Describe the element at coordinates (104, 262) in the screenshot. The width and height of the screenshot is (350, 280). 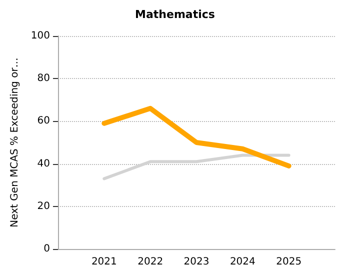
I see `x-tick-label: 2021` at that location.